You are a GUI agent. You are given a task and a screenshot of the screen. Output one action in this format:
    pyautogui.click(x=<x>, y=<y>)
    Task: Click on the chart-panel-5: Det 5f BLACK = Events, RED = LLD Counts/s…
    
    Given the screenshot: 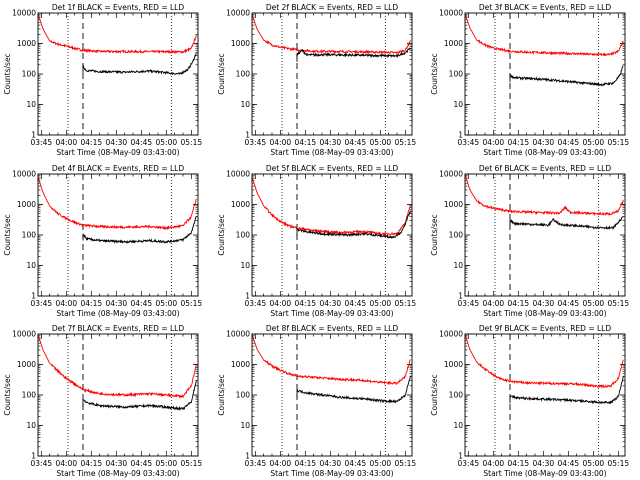 What is the action you would take?
    pyautogui.click(x=316, y=241)
    